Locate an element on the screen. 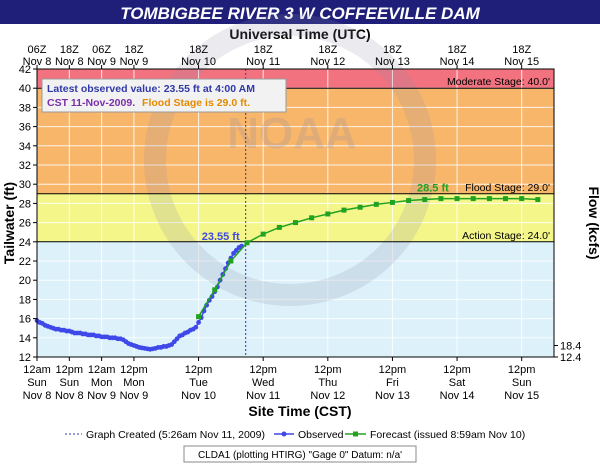 This screenshot has width=600, height=465. y-tick-label: 36 is located at coordinates (25, 128).